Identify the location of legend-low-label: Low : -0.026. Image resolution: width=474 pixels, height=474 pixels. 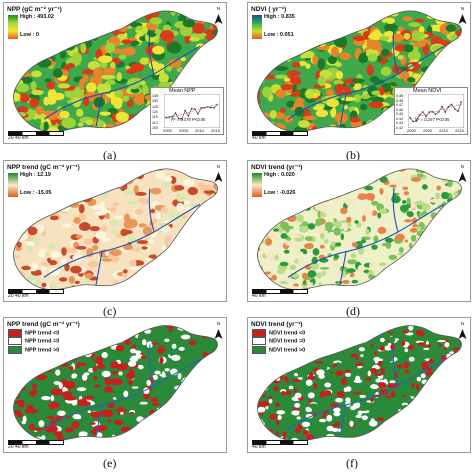
(280, 192).